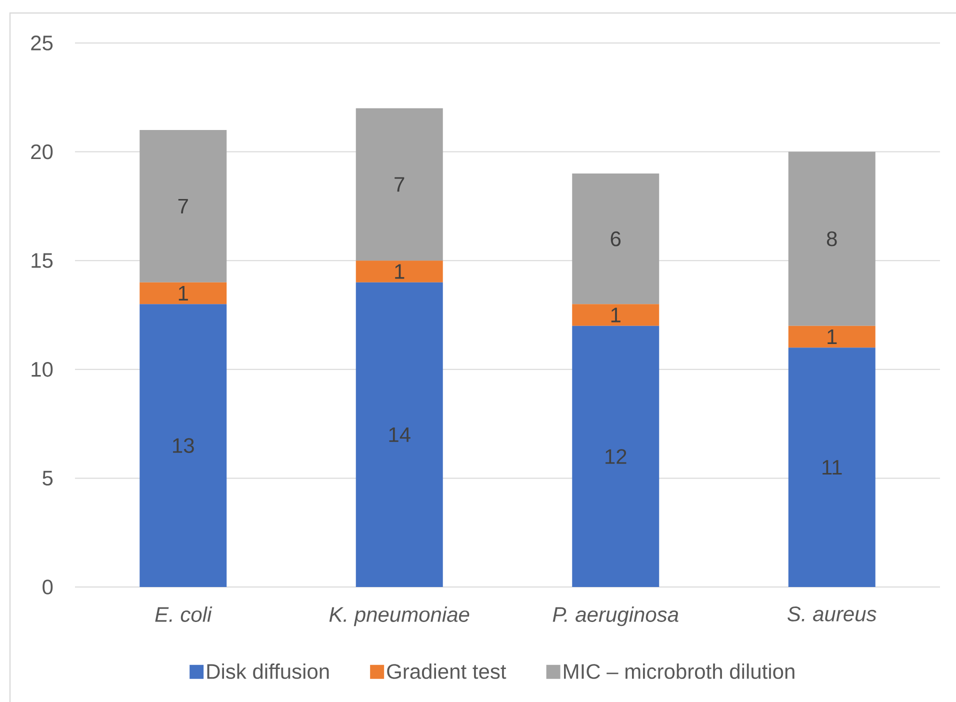 The height and width of the screenshot is (702, 956). What do you see at coordinates (42, 260) in the screenshot?
I see `y-tick-label: 15` at bounding box center [42, 260].